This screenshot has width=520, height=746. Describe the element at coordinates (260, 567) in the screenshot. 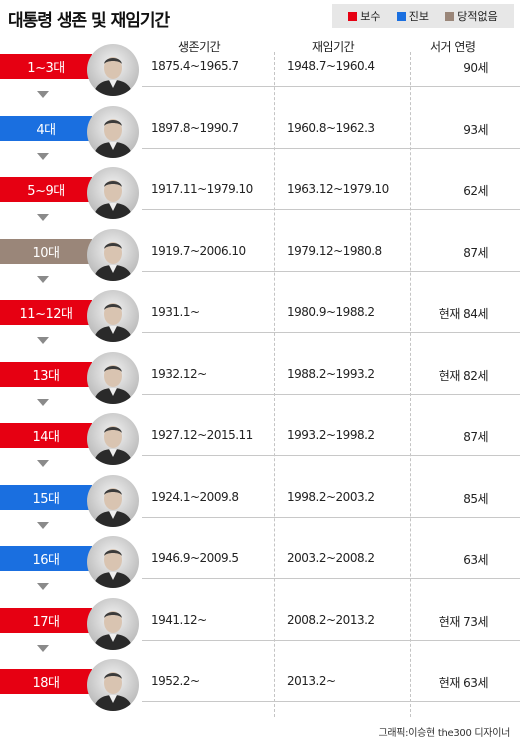

I see `president-row: 16대 1946.9~2009.5 2003.2~2008.2 63세` at that location.